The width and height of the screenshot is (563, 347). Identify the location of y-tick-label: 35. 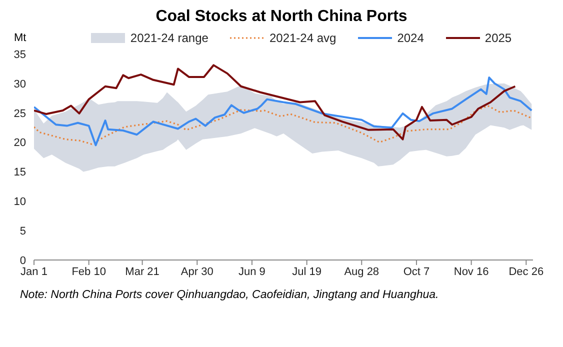
(20, 54).